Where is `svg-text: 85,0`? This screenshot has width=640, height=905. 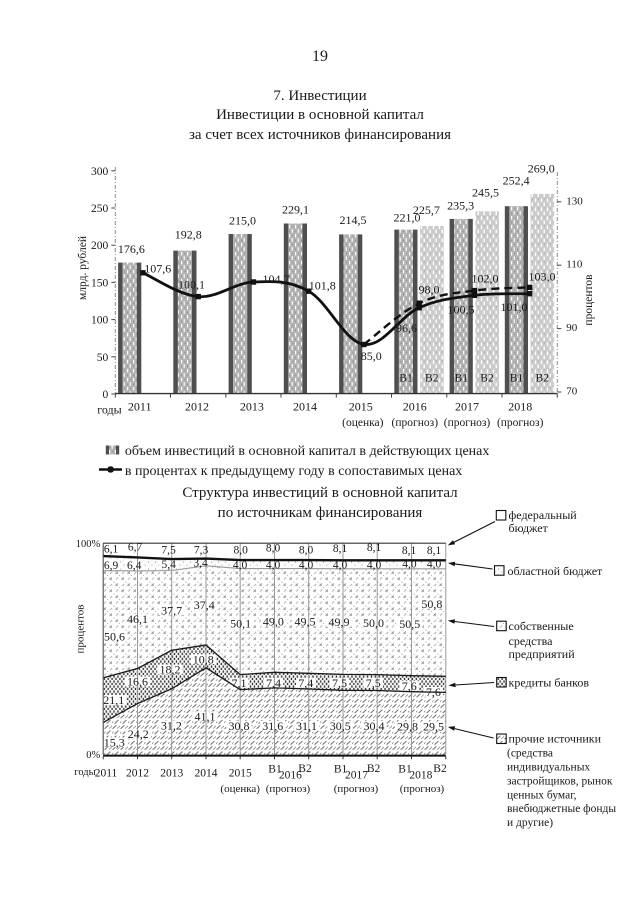 svg-text: 85,0 is located at coordinates (371, 356).